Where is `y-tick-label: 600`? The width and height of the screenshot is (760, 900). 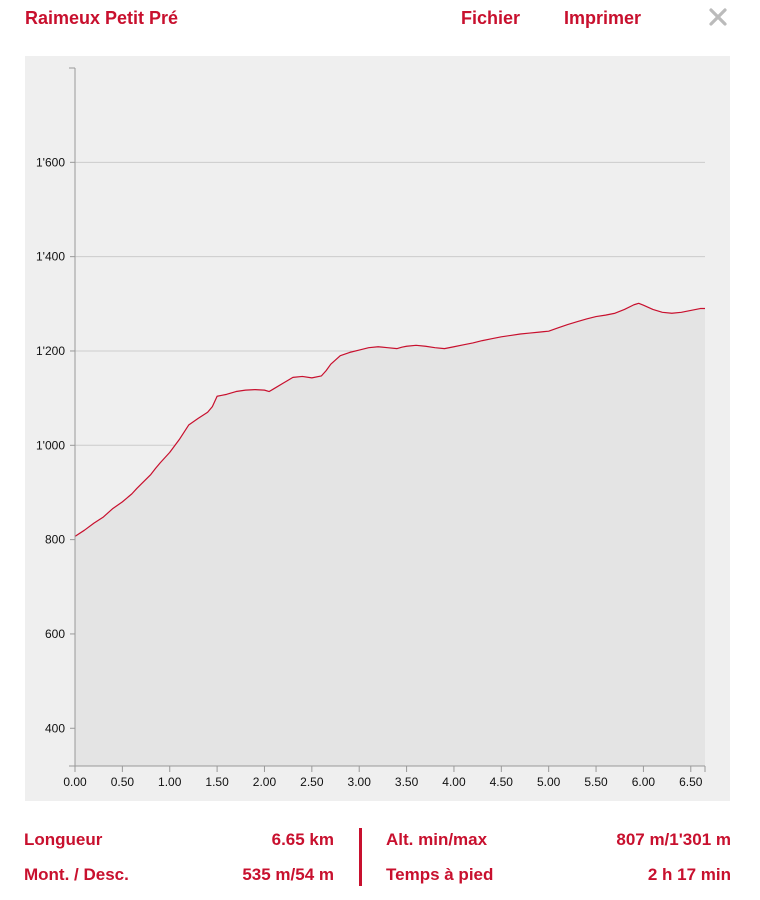
y-tick-label: 600 is located at coordinates (55, 634).